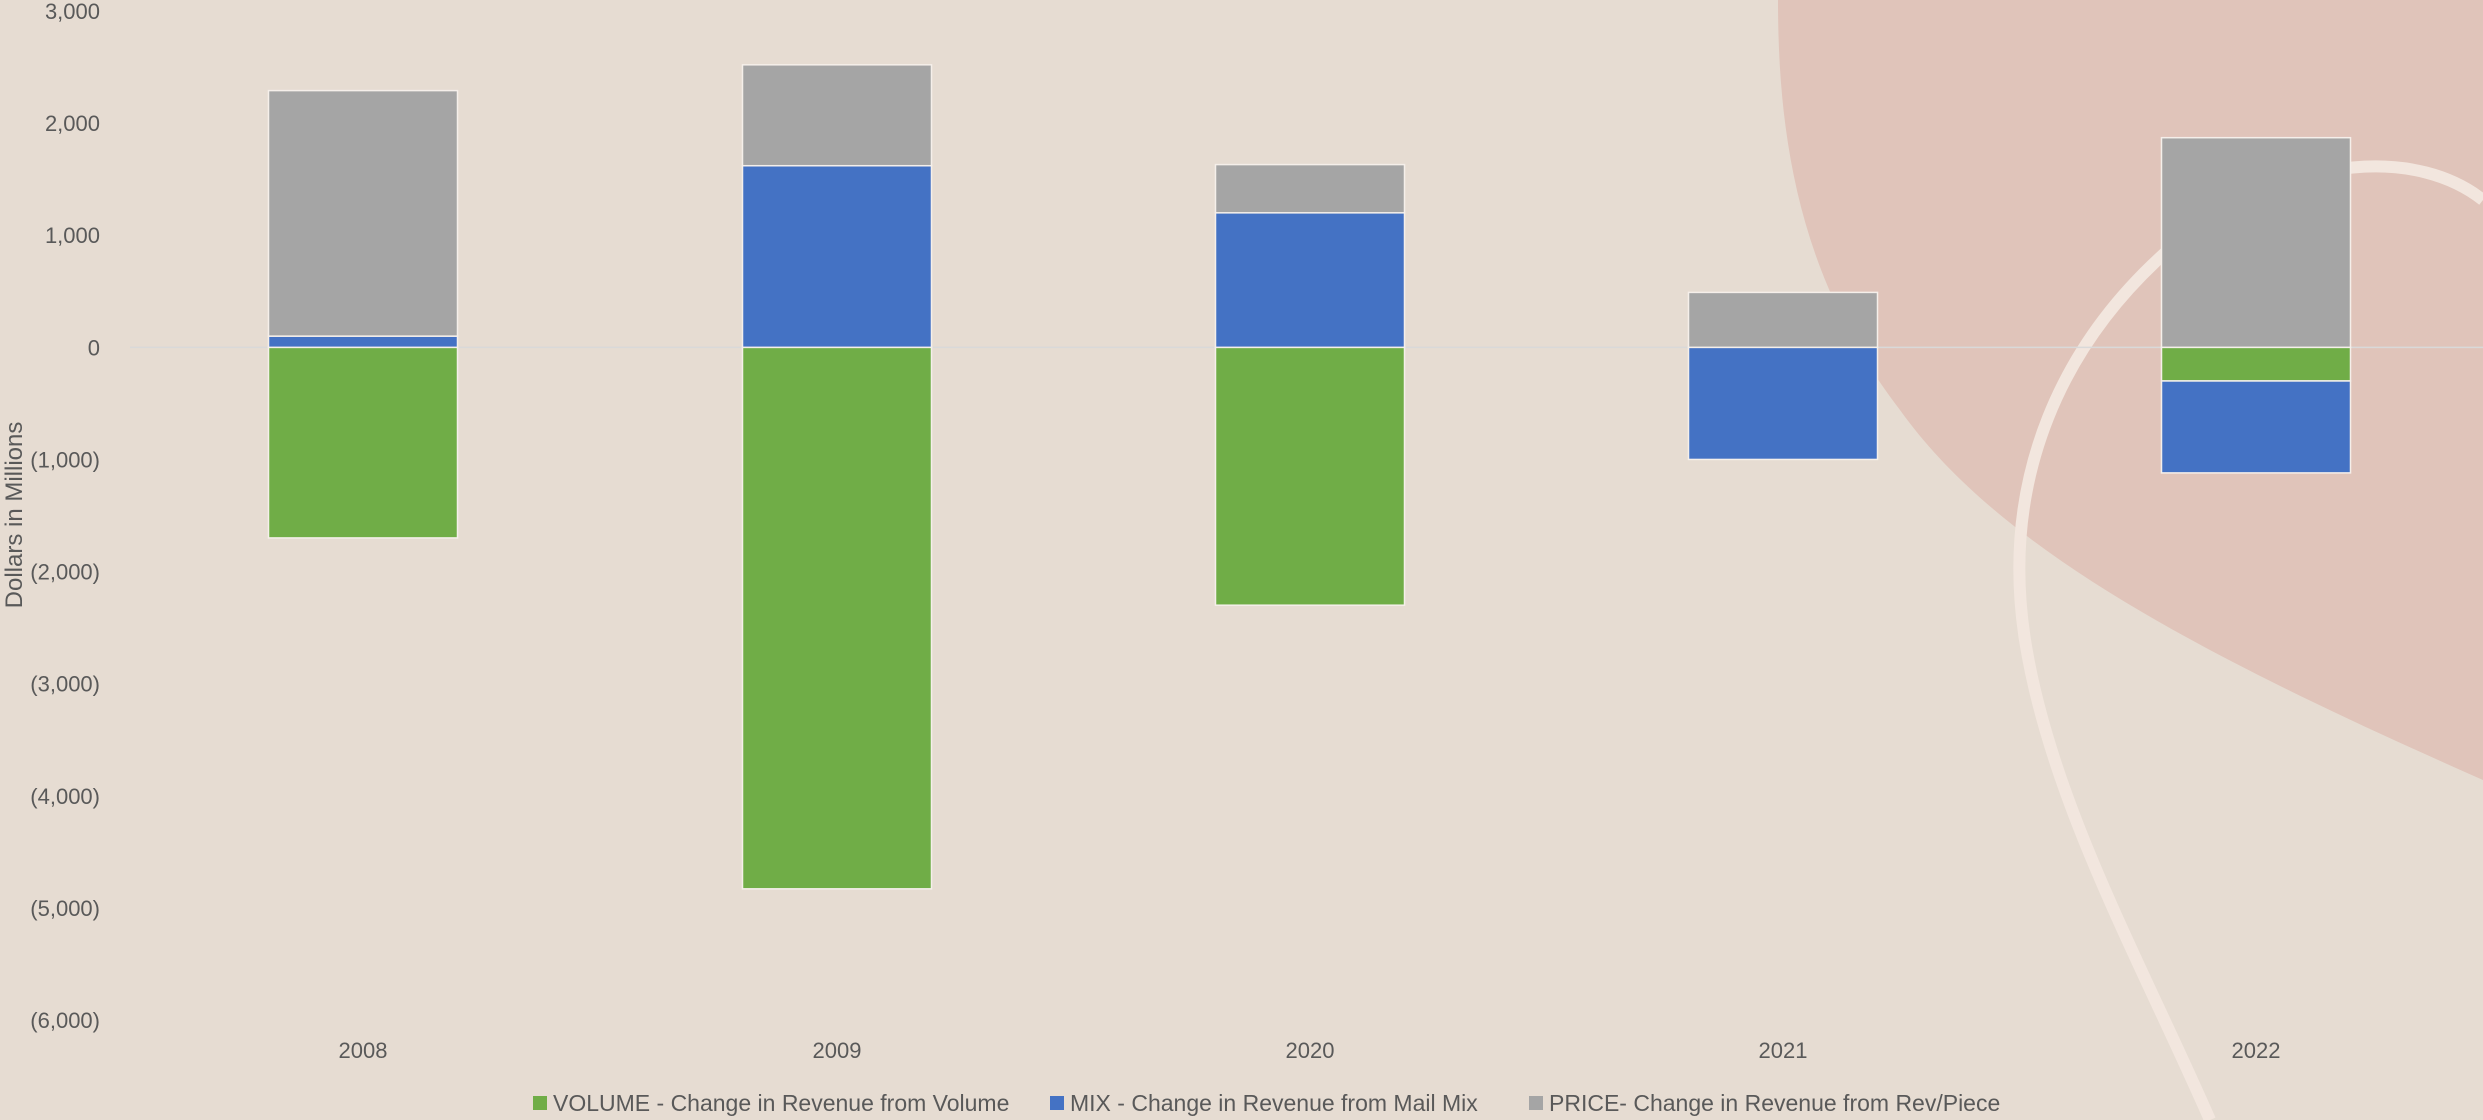 The height and width of the screenshot is (1120, 2483). What do you see at coordinates (72, 235) in the screenshot?
I see `y-tick-label: 1,000` at bounding box center [72, 235].